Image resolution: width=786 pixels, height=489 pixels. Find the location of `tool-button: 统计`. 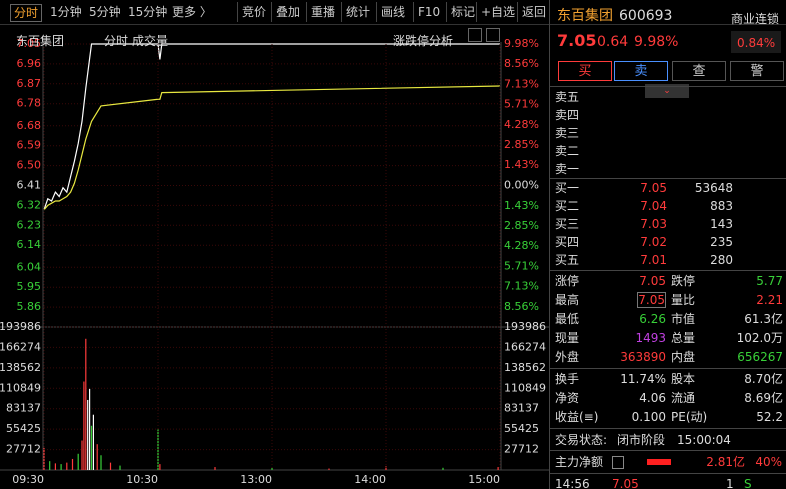

tool-button: 统计 is located at coordinates (358, 12).